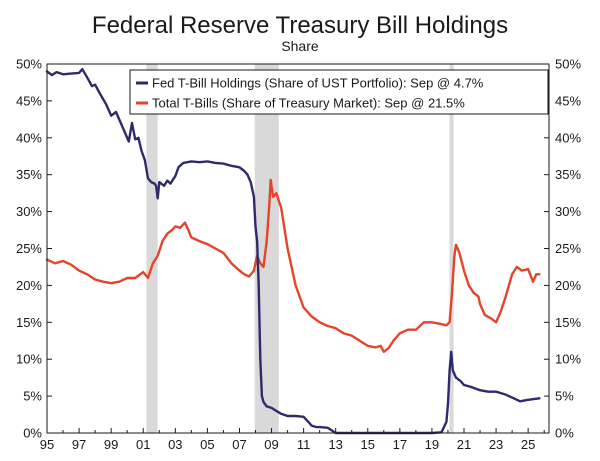  Describe the element at coordinates (29, 322) in the screenshot. I see `y-tick-label-left-3: 15%` at that location.